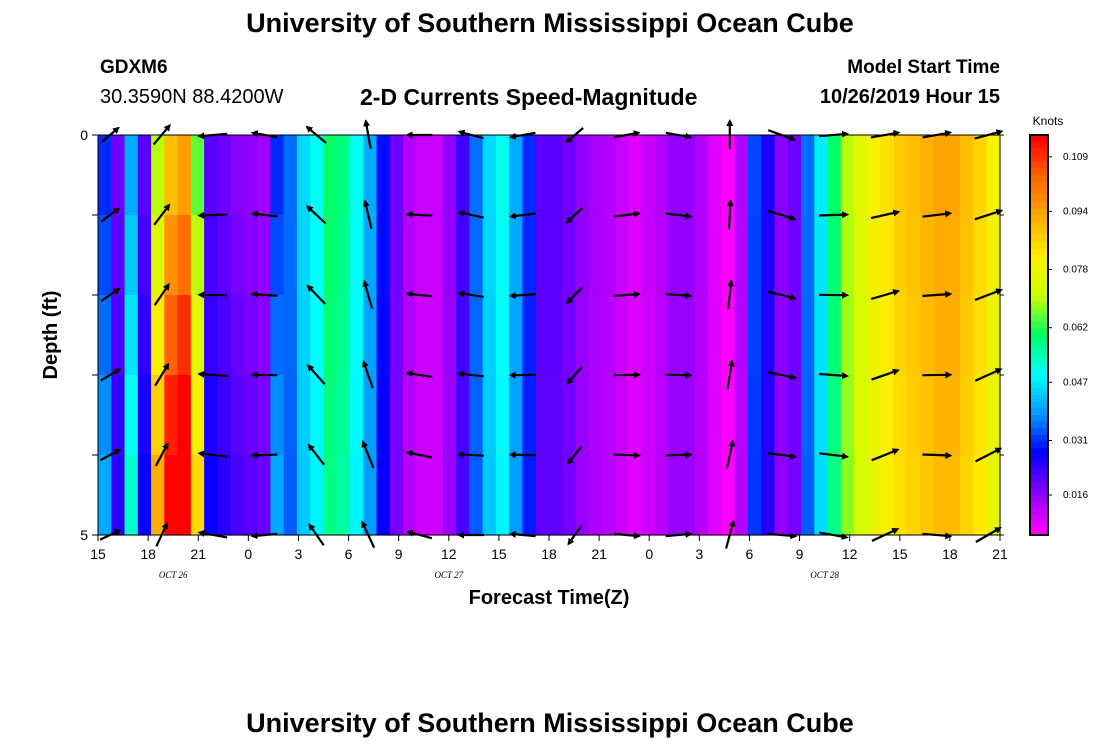 This screenshot has width=1100, height=750. What do you see at coordinates (824, 575) in the screenshot?
I see `date-label: OCT 28` at bounding box center [824, 575].